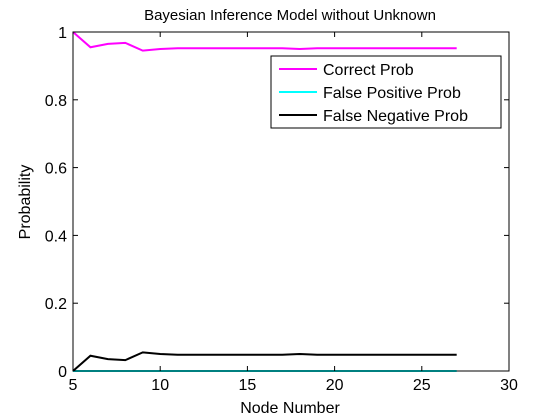  Describe the element at coordinates (25, 202) in the screenshot. I see `y-axis-label: Probability` at that location.